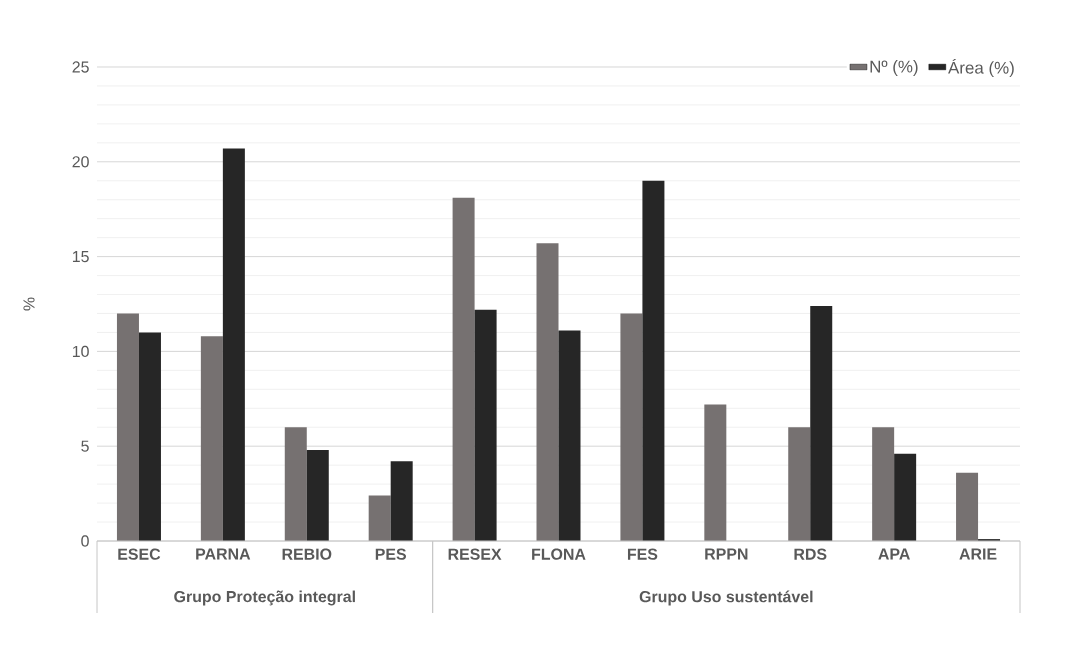 The height and width of the screenshot is (669, 1079). I want to click on y-tick-label: 10, so click(80, 351).